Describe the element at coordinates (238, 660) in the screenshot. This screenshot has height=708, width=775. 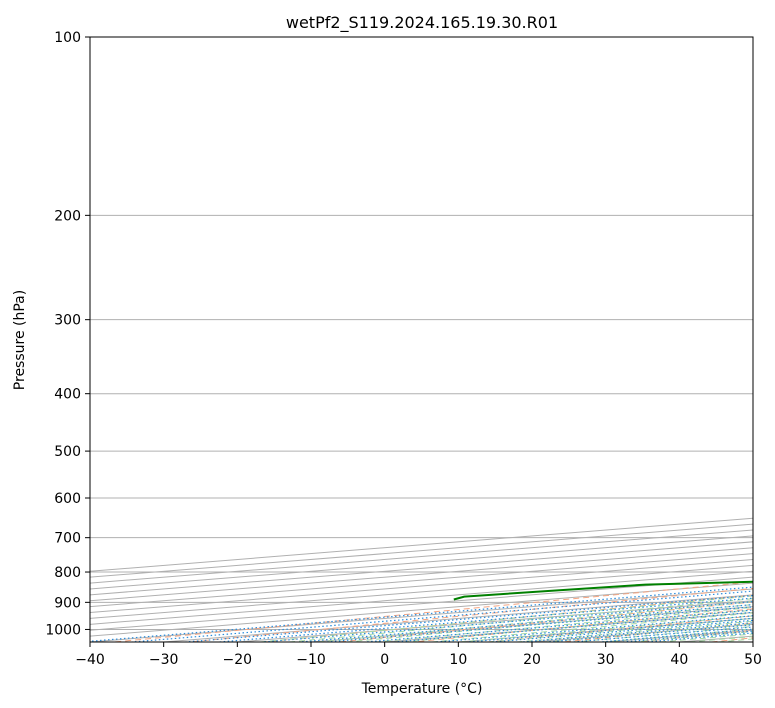
I see `x-tick-label: −20` at that location.